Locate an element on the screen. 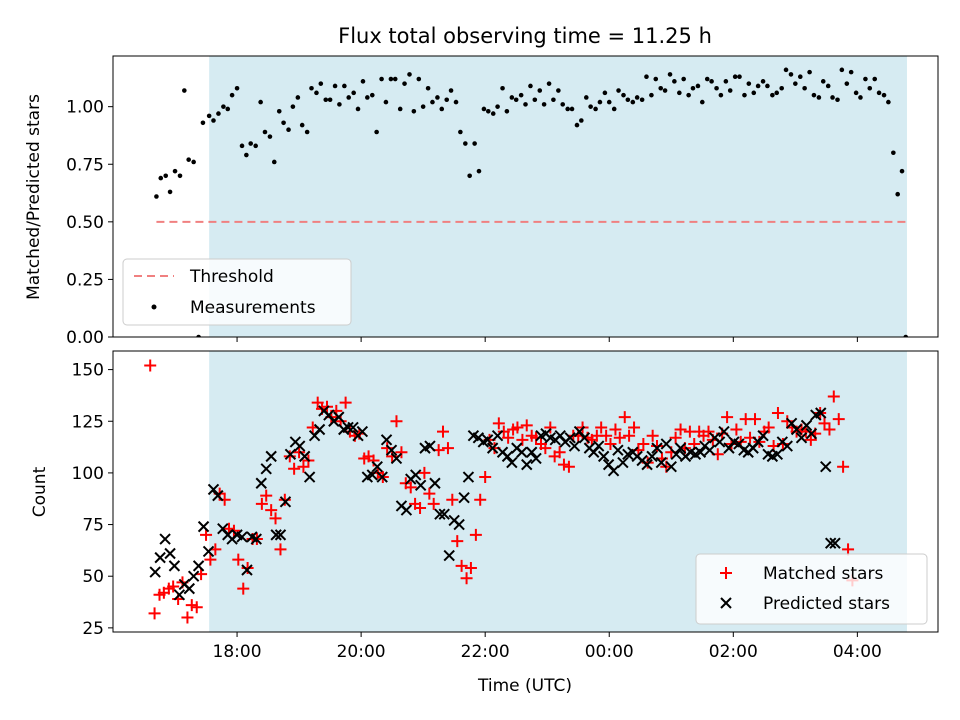 The width and height of the screenshot is (960, 720). x-tick-label: 04:00 is located at coordinates (857, 652).